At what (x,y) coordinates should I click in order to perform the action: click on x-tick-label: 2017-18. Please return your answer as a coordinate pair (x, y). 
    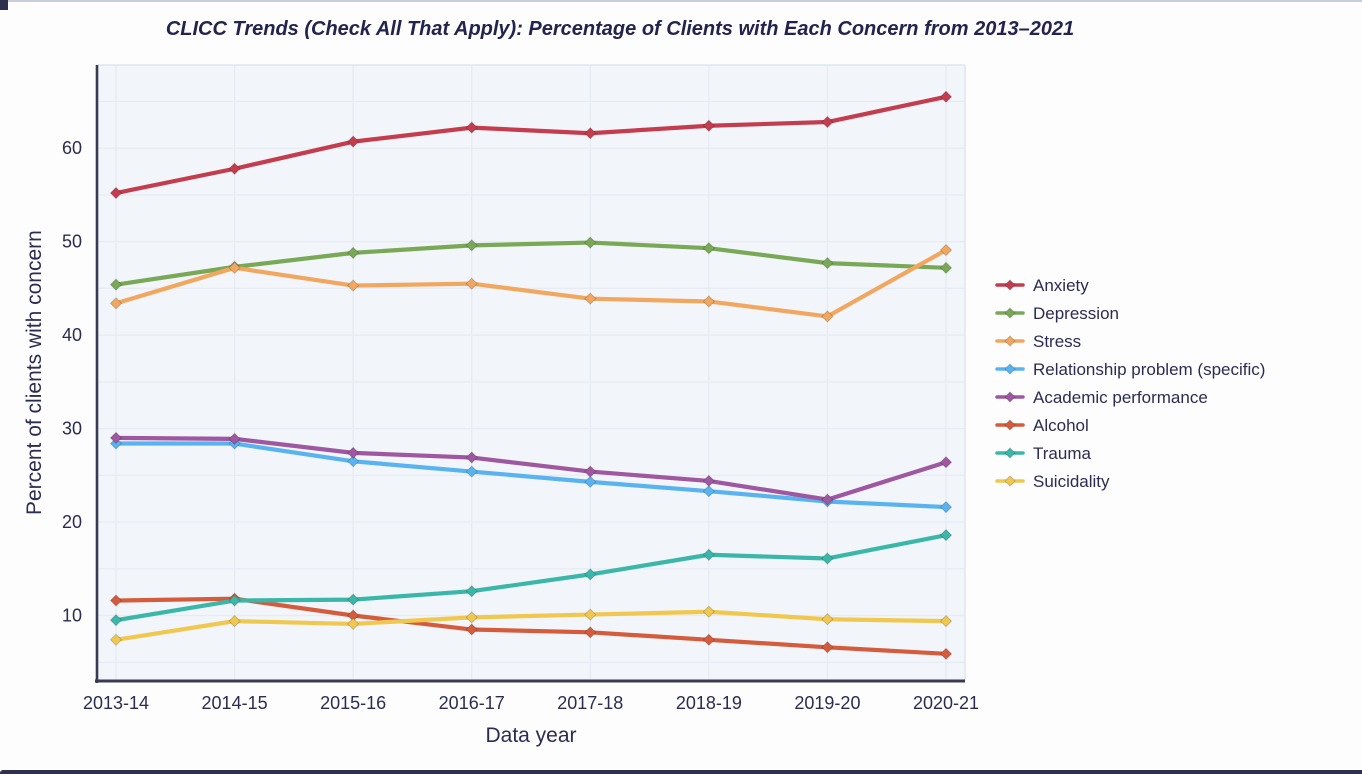
    Looking at the image, I should click on (590, 703).